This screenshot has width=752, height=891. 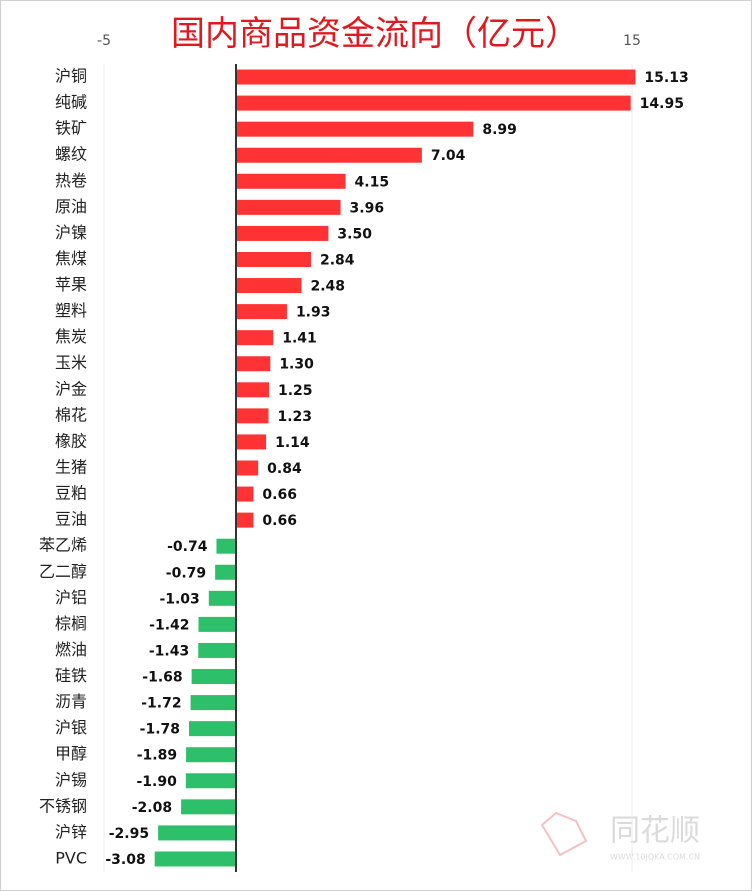 What do you see at coordinates (632, 41) in the screenshot?
I see `x-tick-label: 15` at bounding box center [632, 41].